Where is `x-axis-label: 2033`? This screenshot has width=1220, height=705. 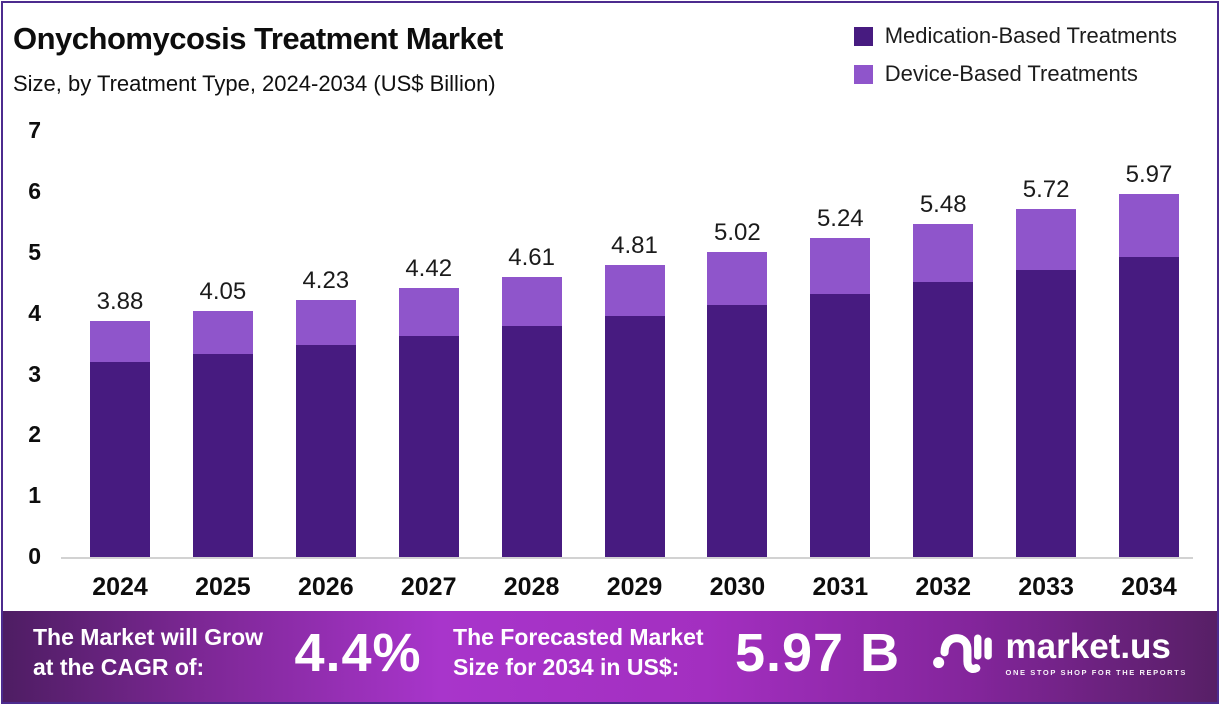
x-axis-label: 2033 is located at coordinates (1046, 587).